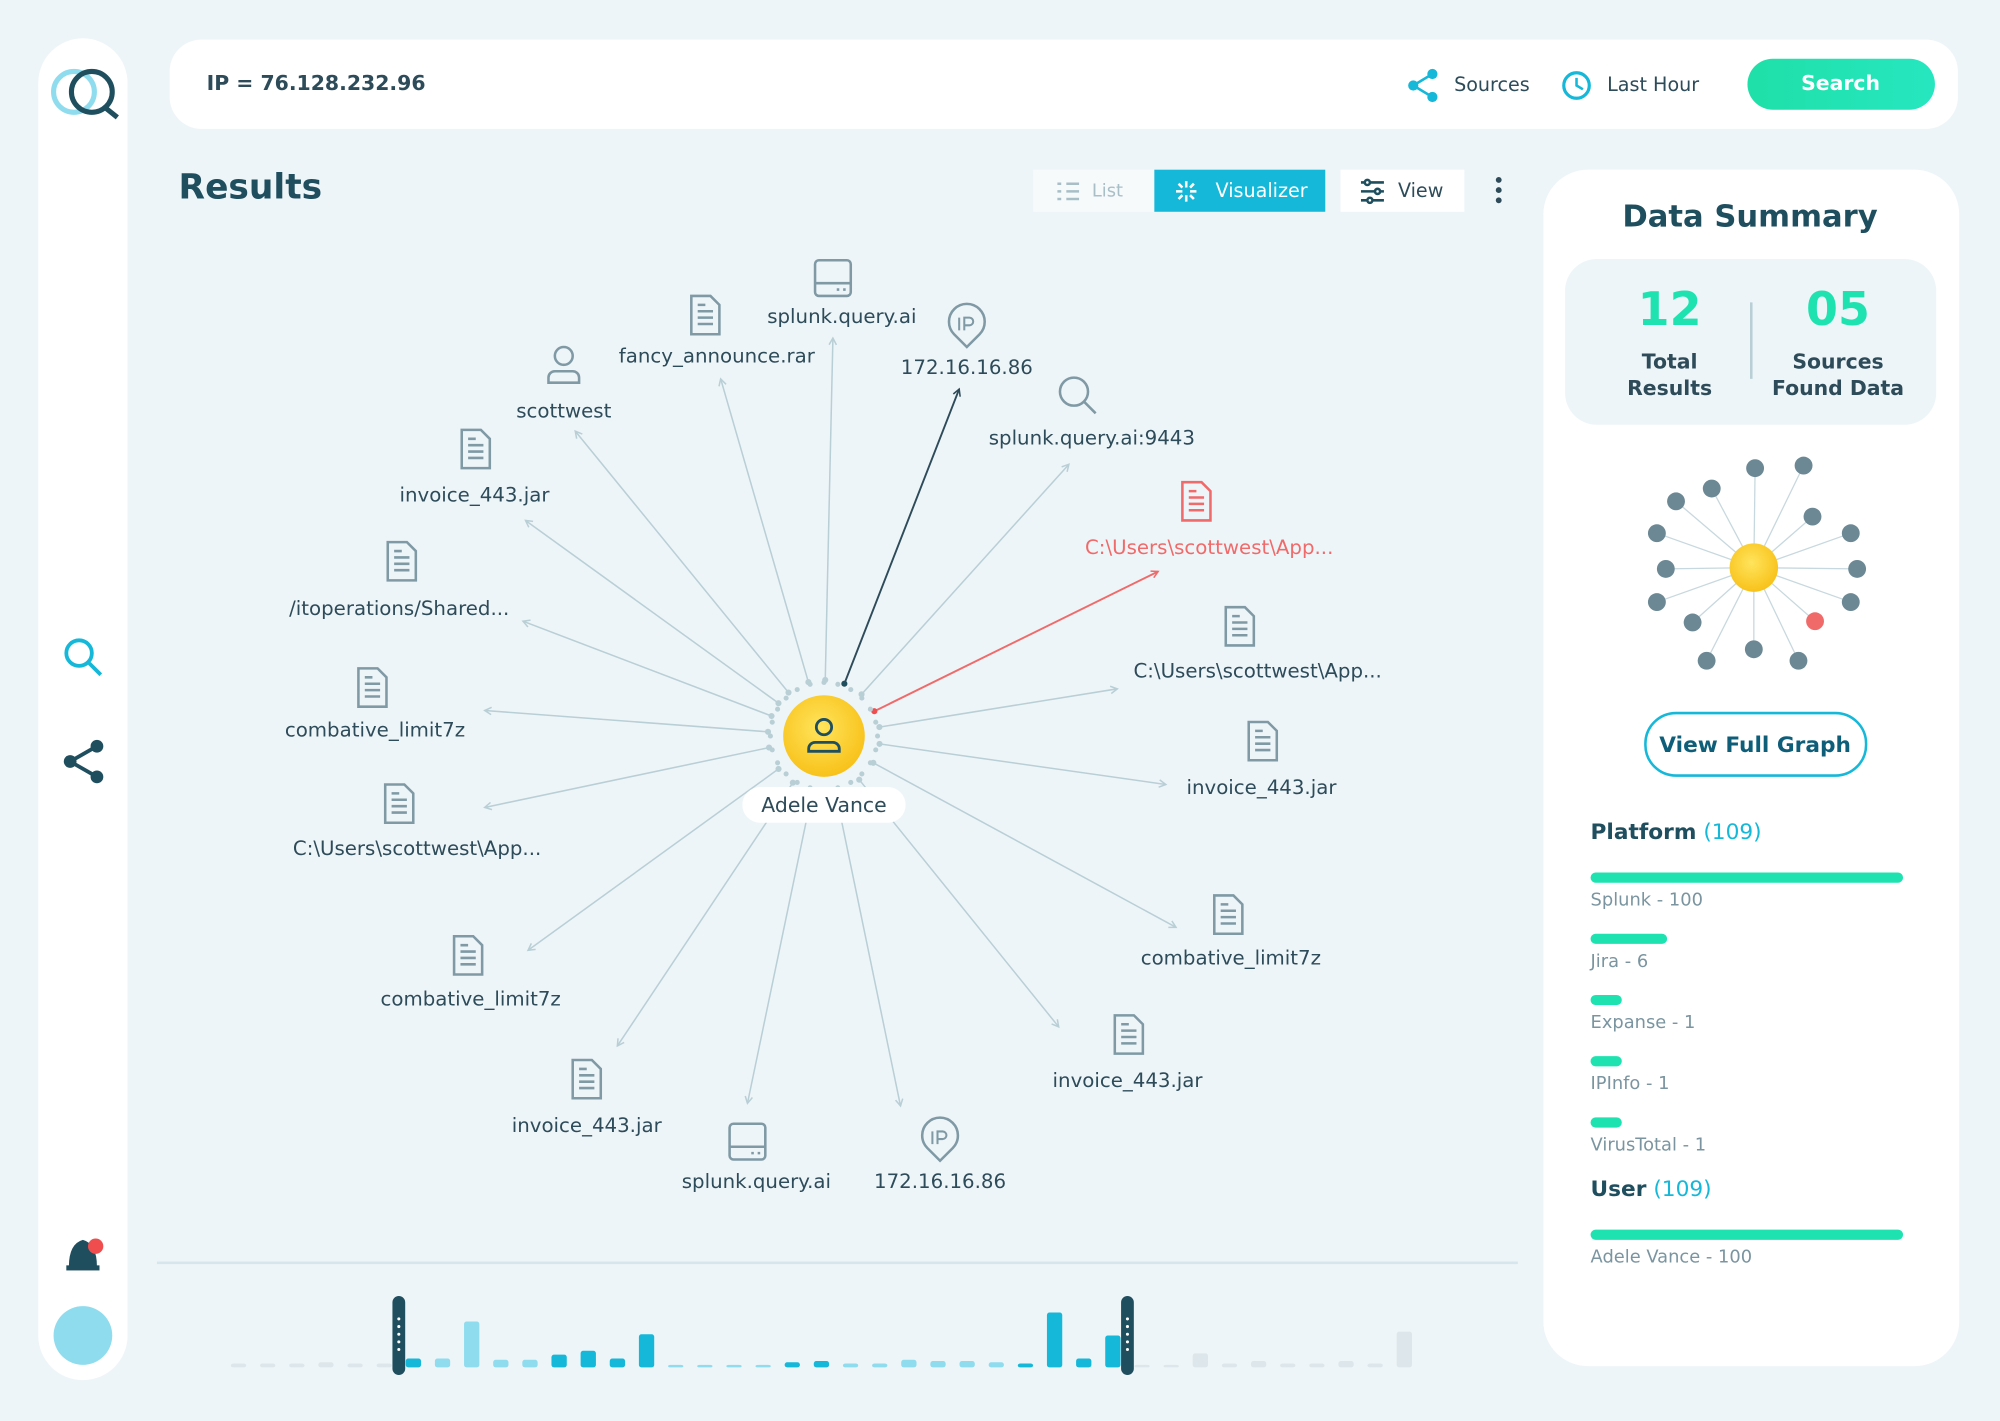 Image resolution: width=2000 pixels, height=1421 pixels. Describe the element at coordinates (251, 187) in the screenshot. I see `results-title: Results` at that location.